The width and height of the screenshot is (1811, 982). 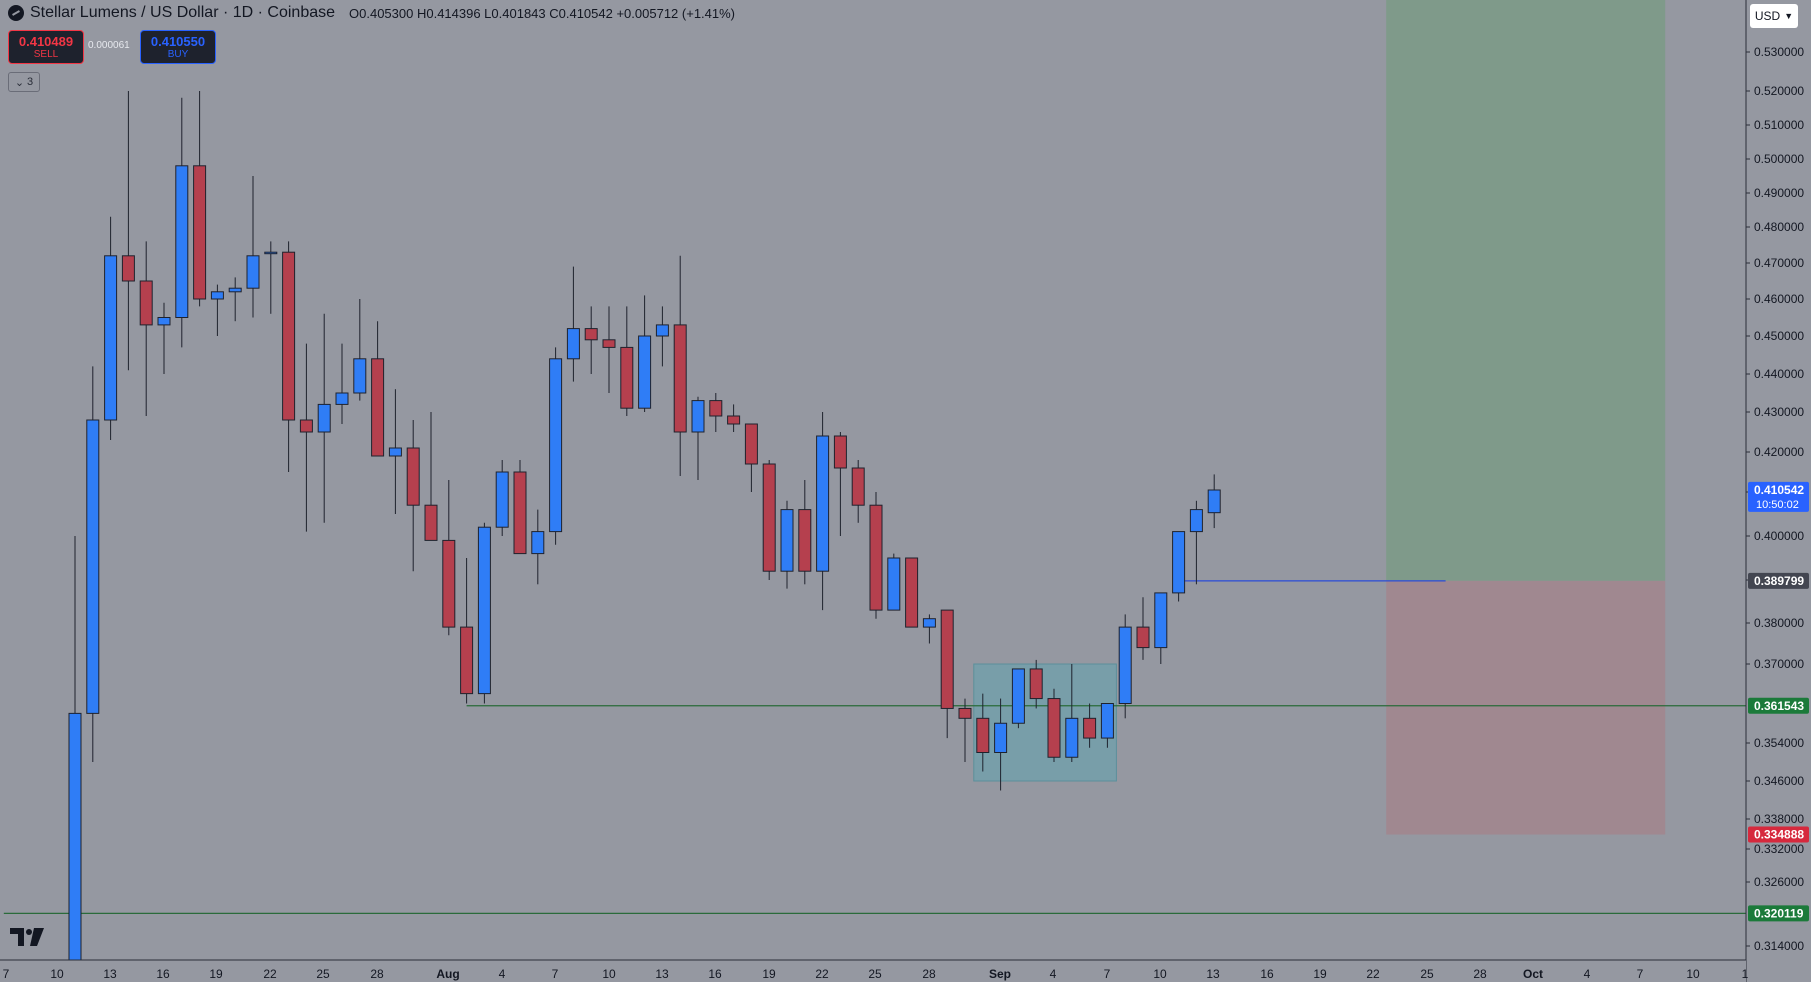 I want to click on price-label-text: 0.410542, so click(x=1779, y=490).